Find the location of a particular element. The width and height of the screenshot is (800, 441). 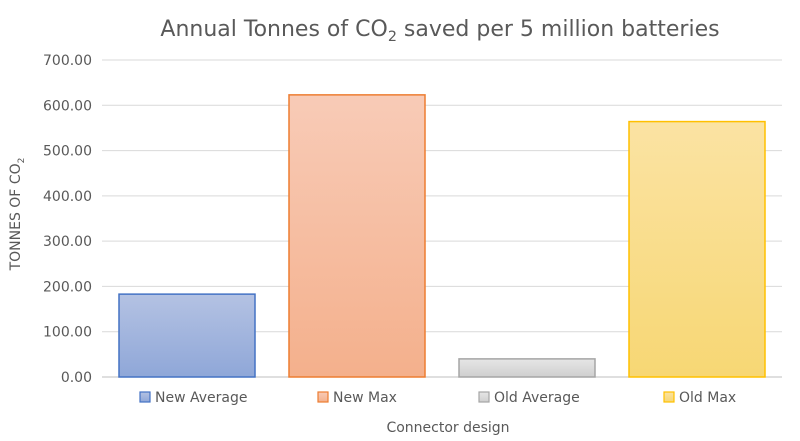

legend: New Average New Max Old Average Old Max is located at coordinates (437, 398).